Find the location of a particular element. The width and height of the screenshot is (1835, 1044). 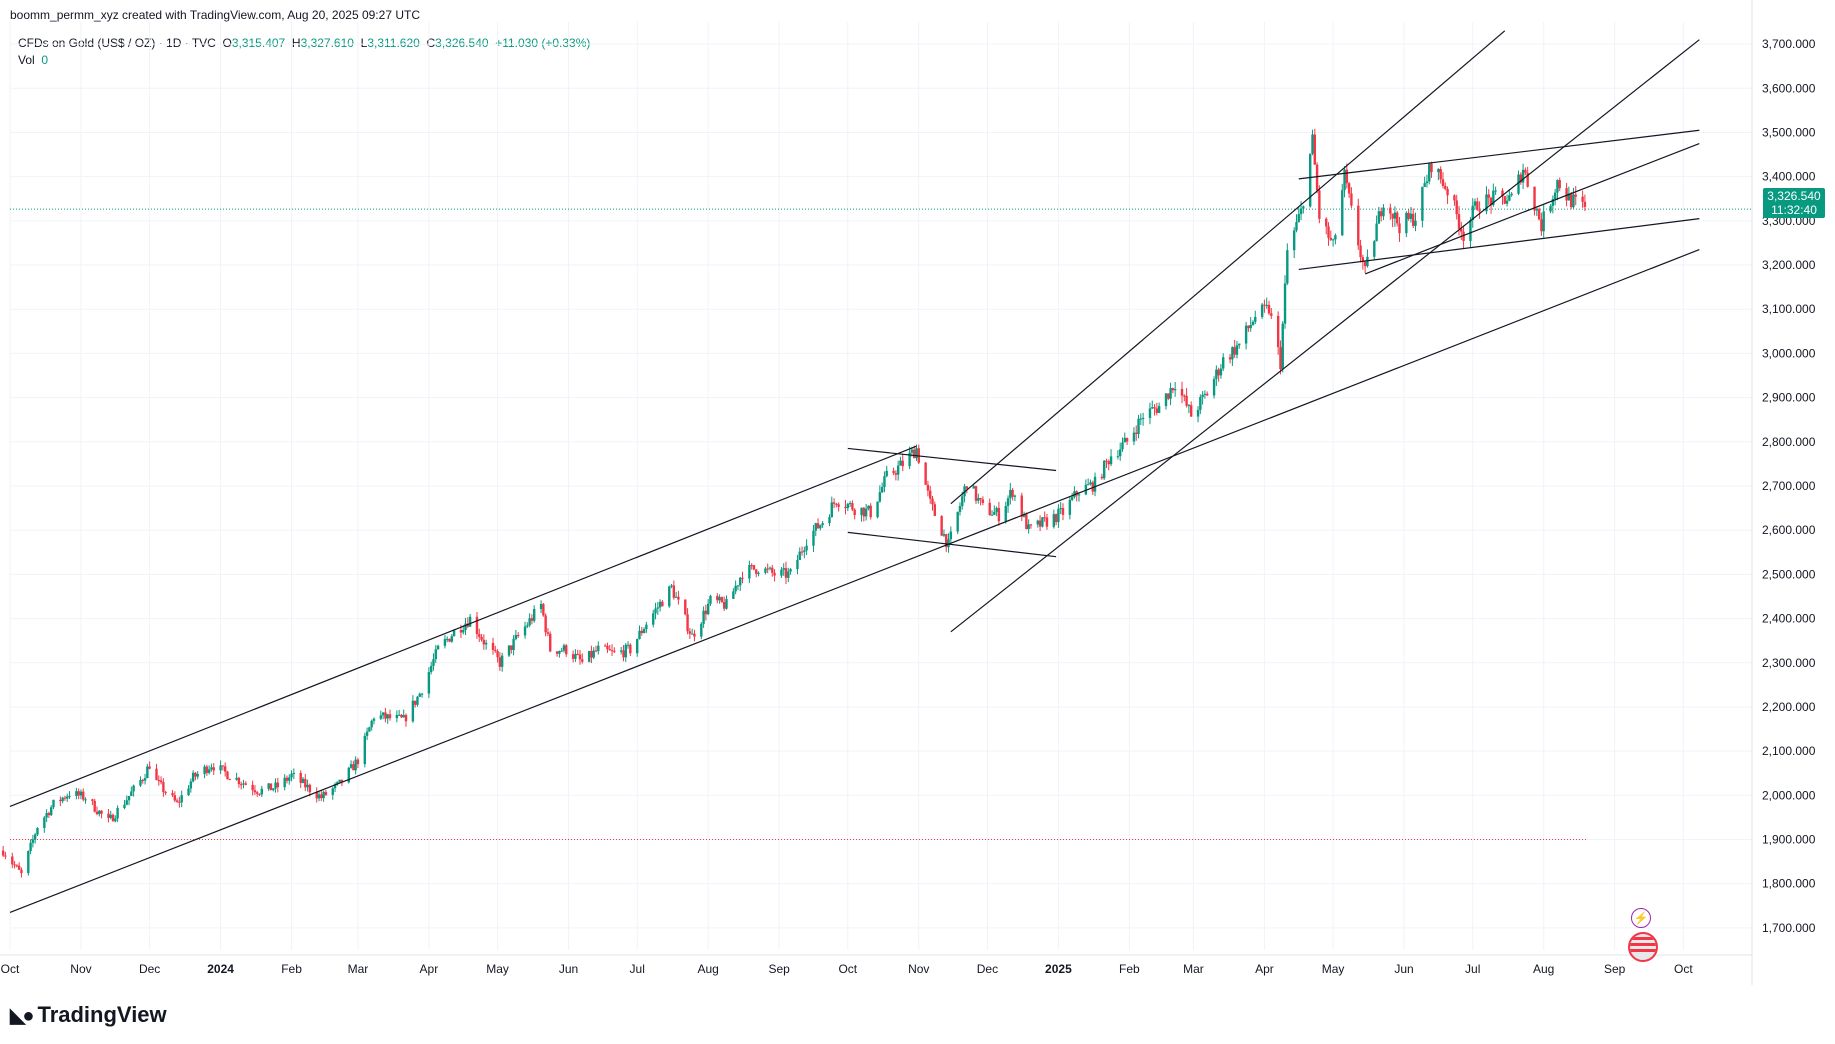

y-tick-label: 2,500.000 is located at coordinates (1789, 574).